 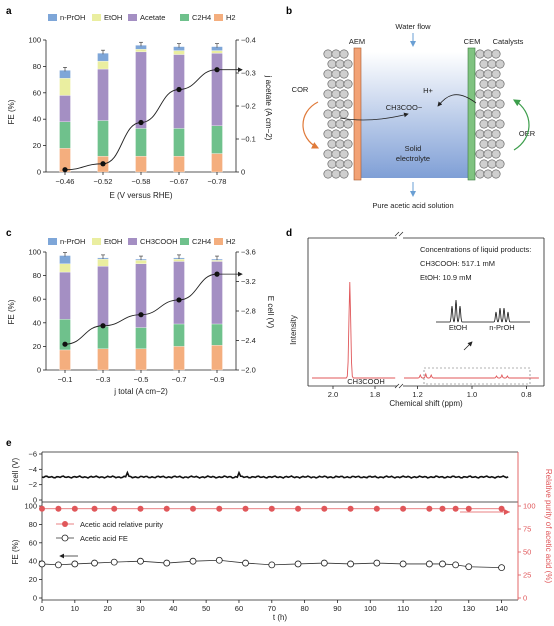 I want to click on e-xlabel: t (h), so click(x=280, y=617).